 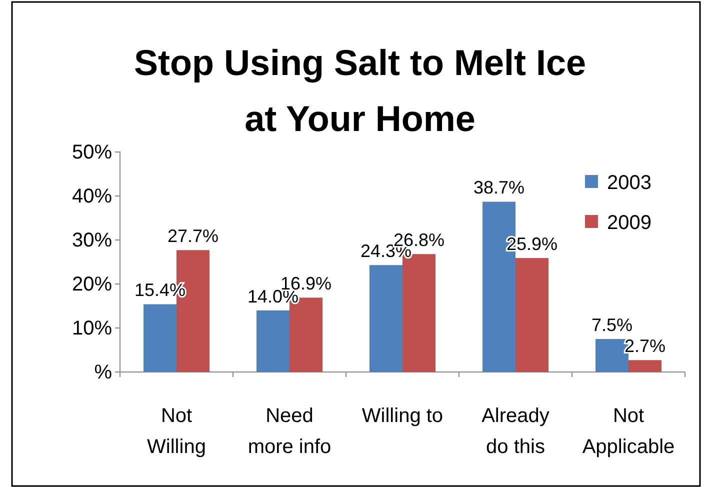 I want to click on y-tick-label: 50%, so click(x=92, y=152).